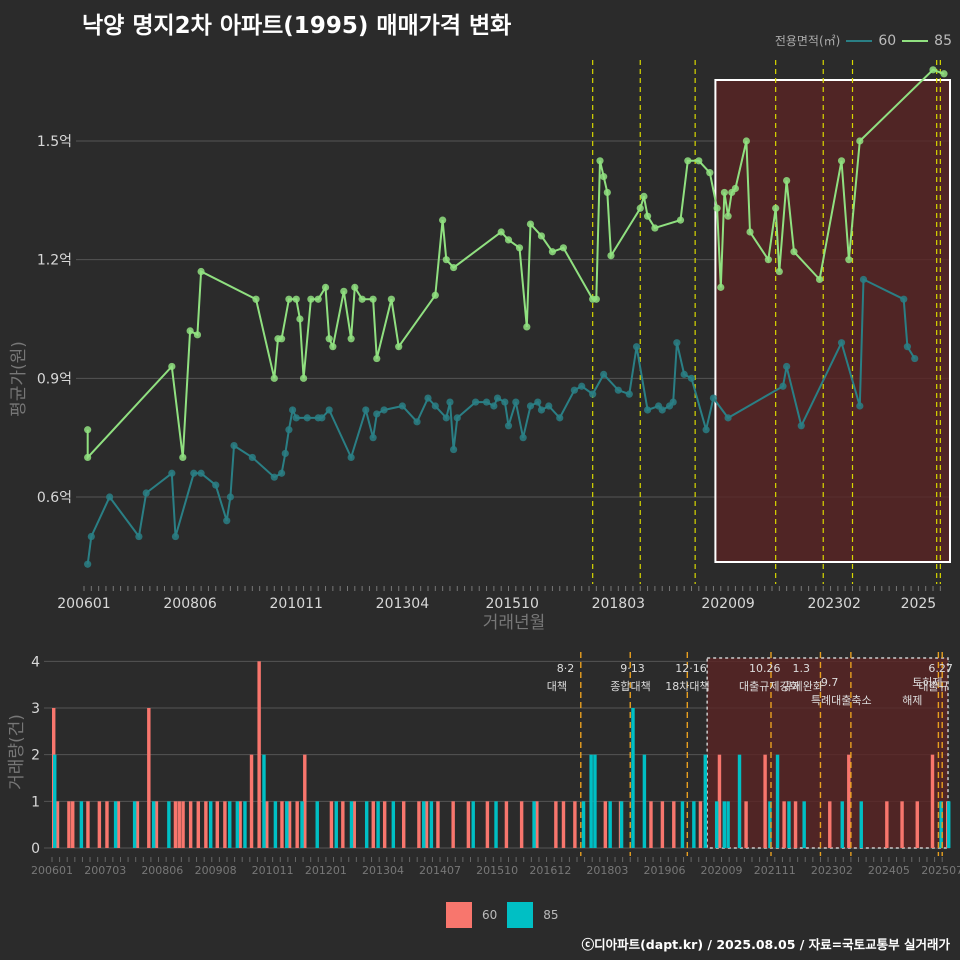 The height and width of the screenshot is (960, 960). I want to click on bar-x-tick-label-0: 200601, so click(52, 870).